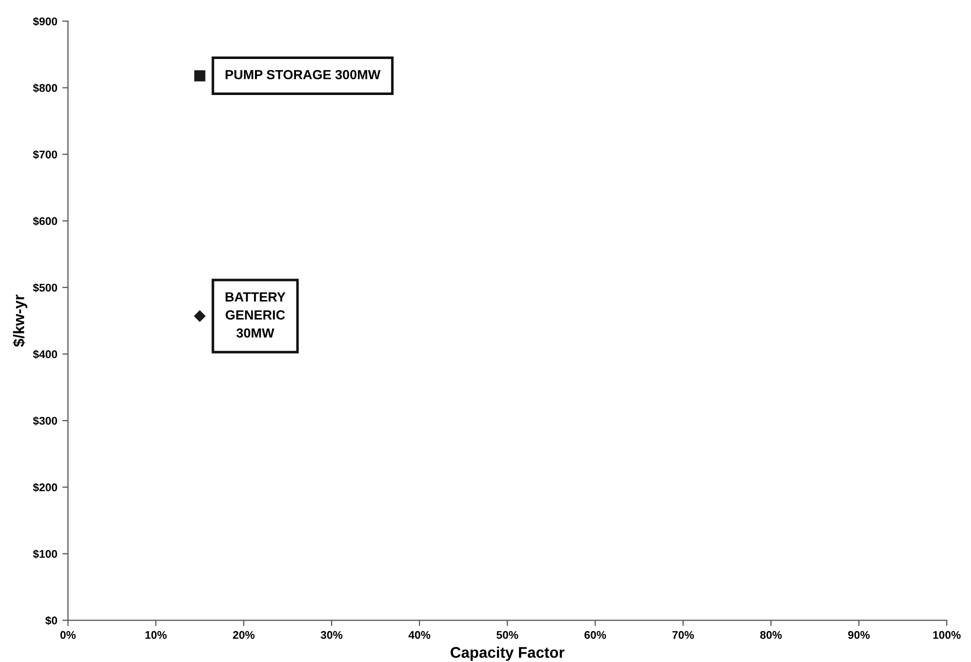  Describe the element at coordinates (68, 635) in the screenshot. I see `x-tick-label: 0%` at that location.